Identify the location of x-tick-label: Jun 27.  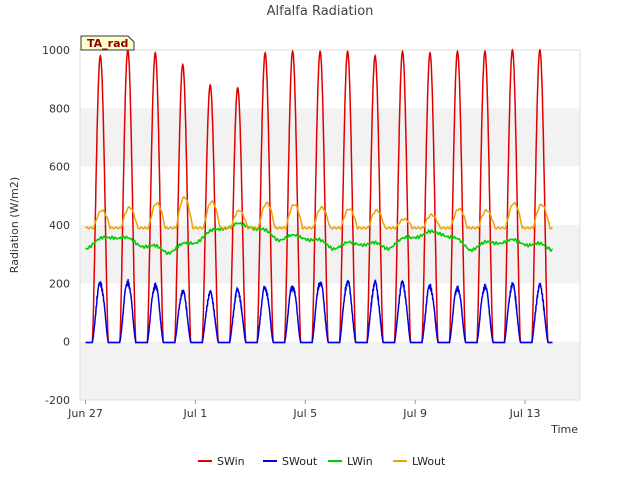
(85, 413).